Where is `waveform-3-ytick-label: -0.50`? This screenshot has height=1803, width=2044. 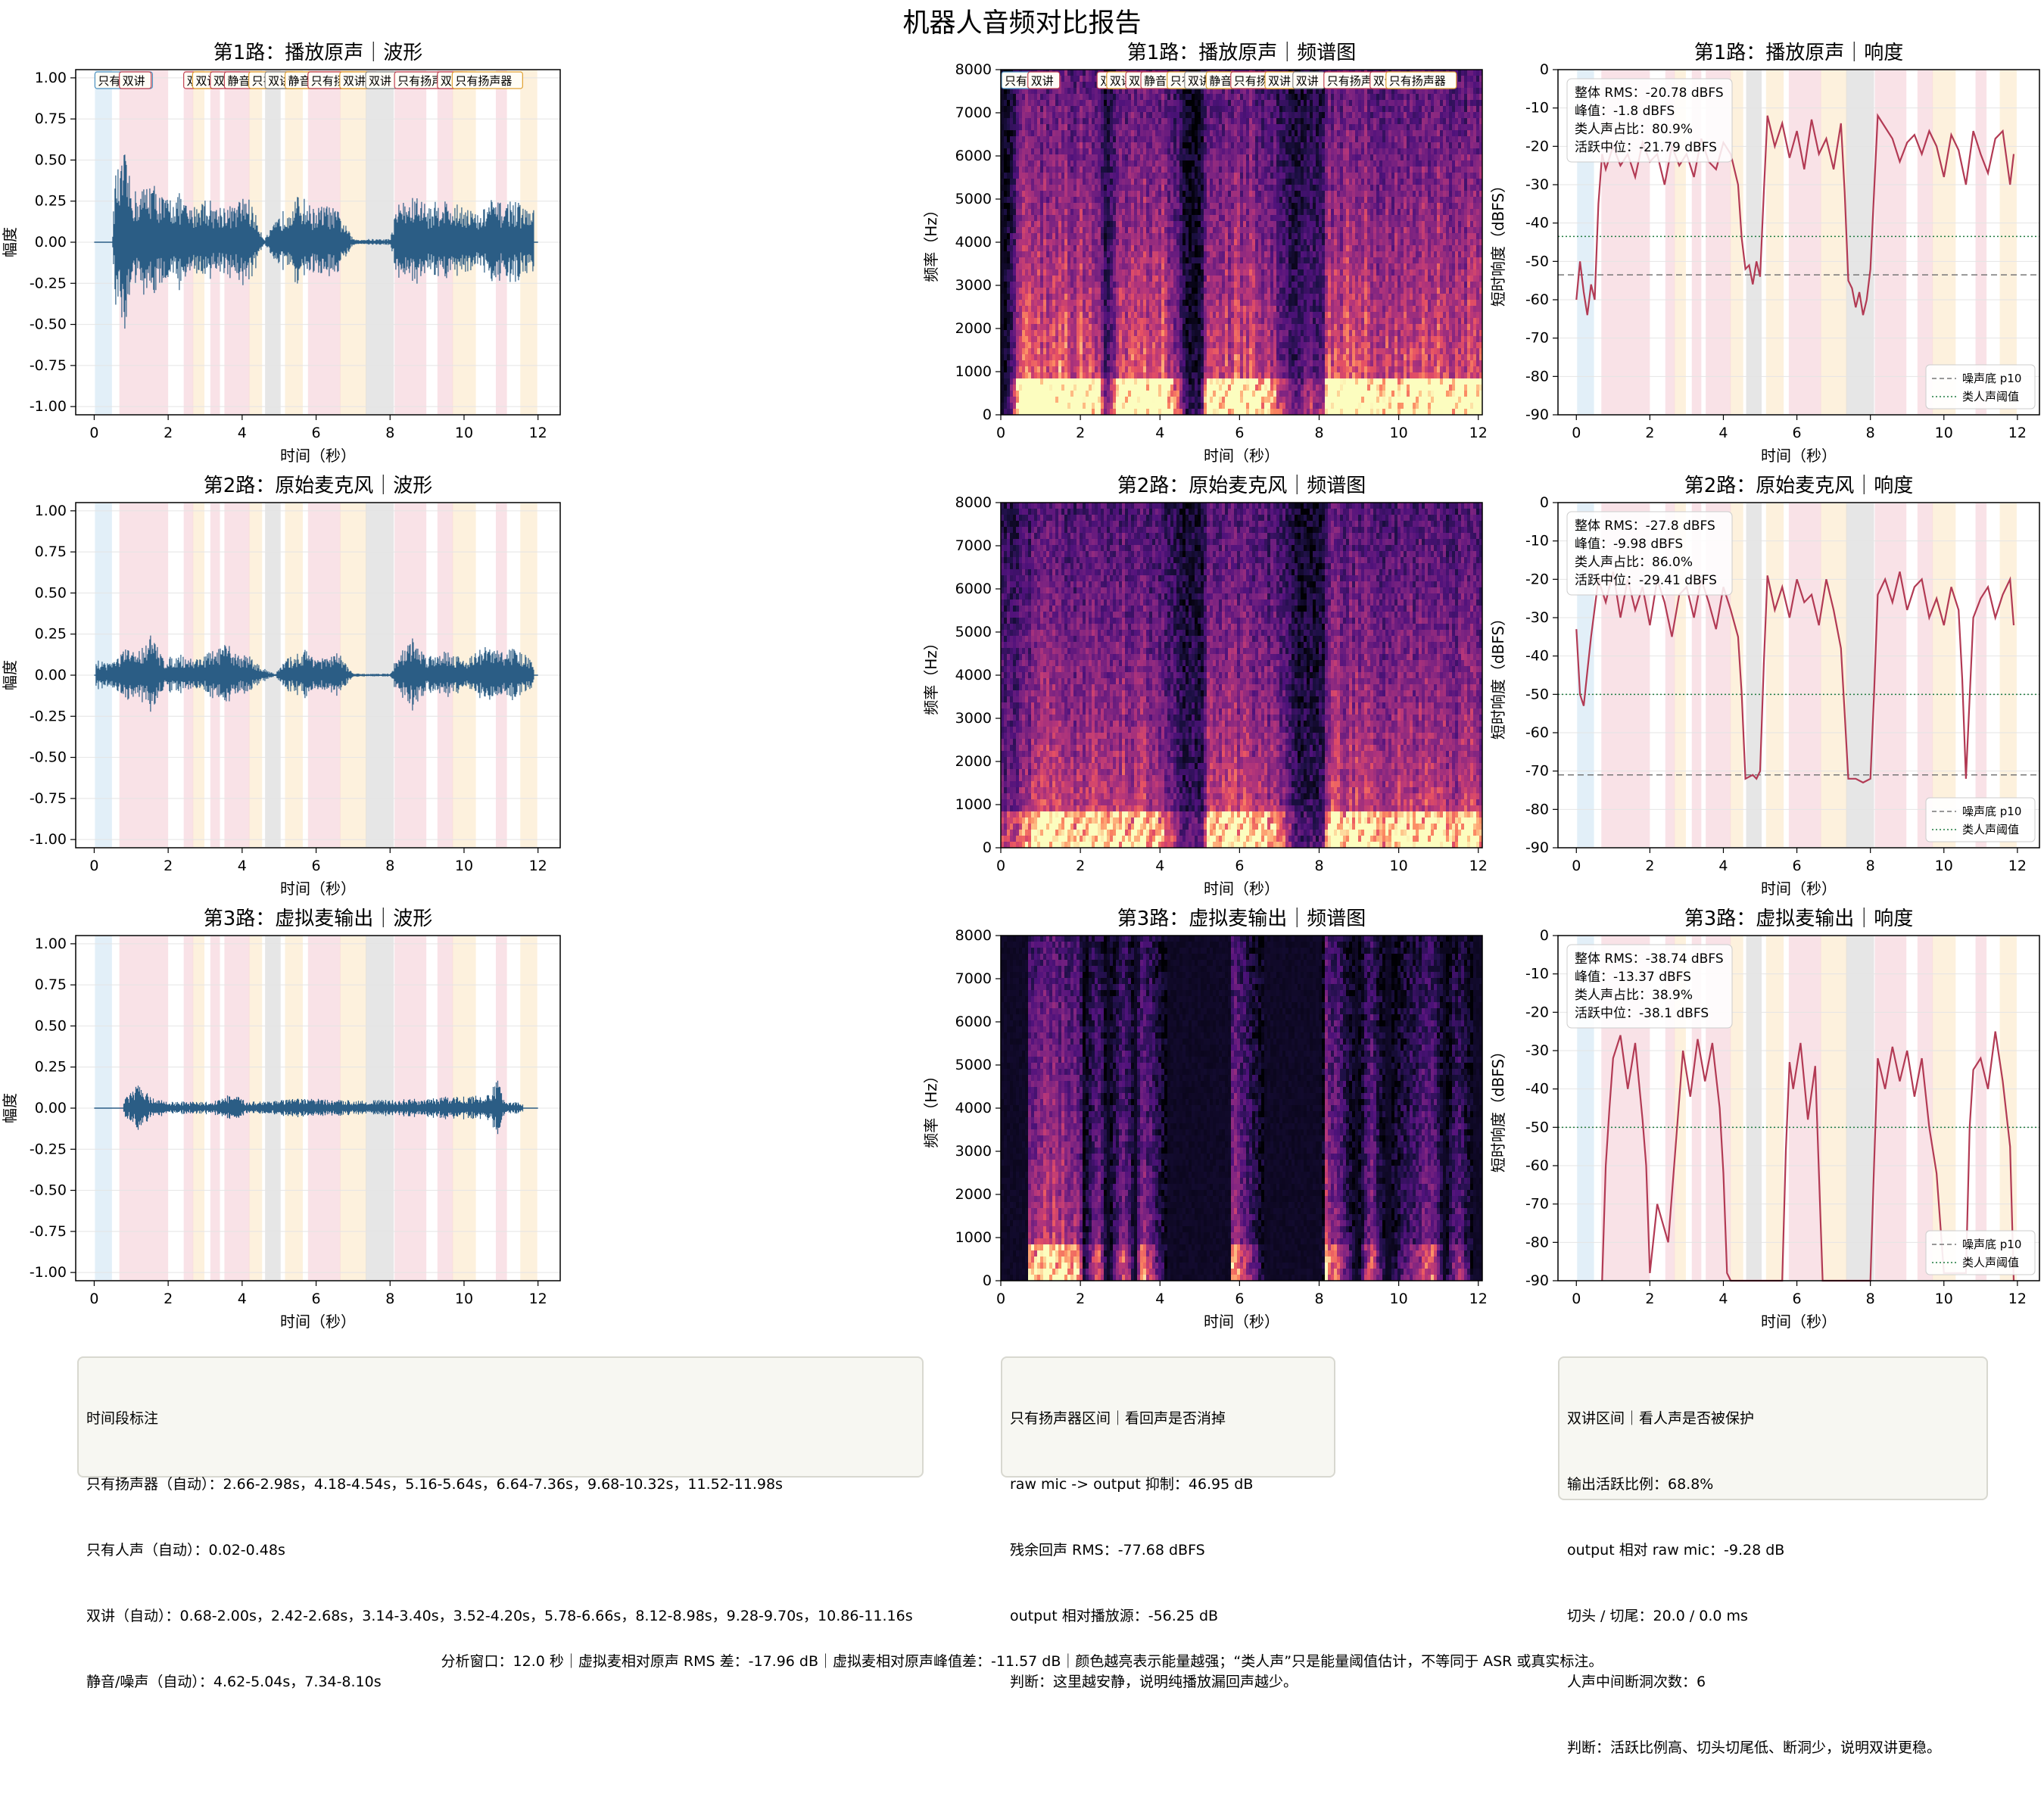
waveform-3-ytick-label: -0.50 is located at coordinates (48, 1190).